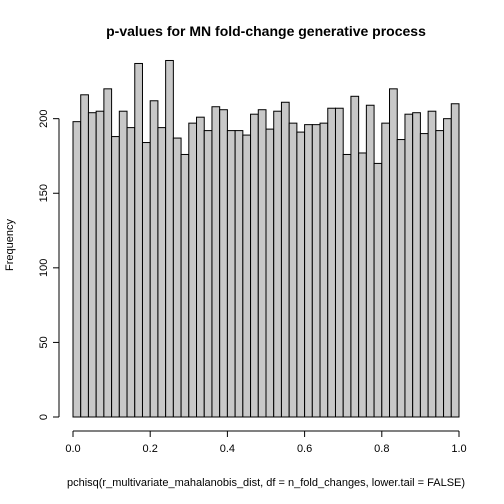 Image resolution: width=504 pixels, height=504 pixels. I want to click on x-axis: 0.0 0.2 0.4 0.6 0.8 1.0, so click(266, 442).